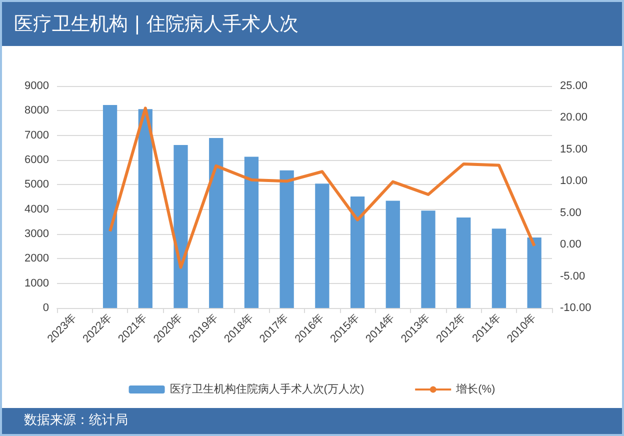  I want to click on y2-tick-label: 5.00, so click(571, 212).